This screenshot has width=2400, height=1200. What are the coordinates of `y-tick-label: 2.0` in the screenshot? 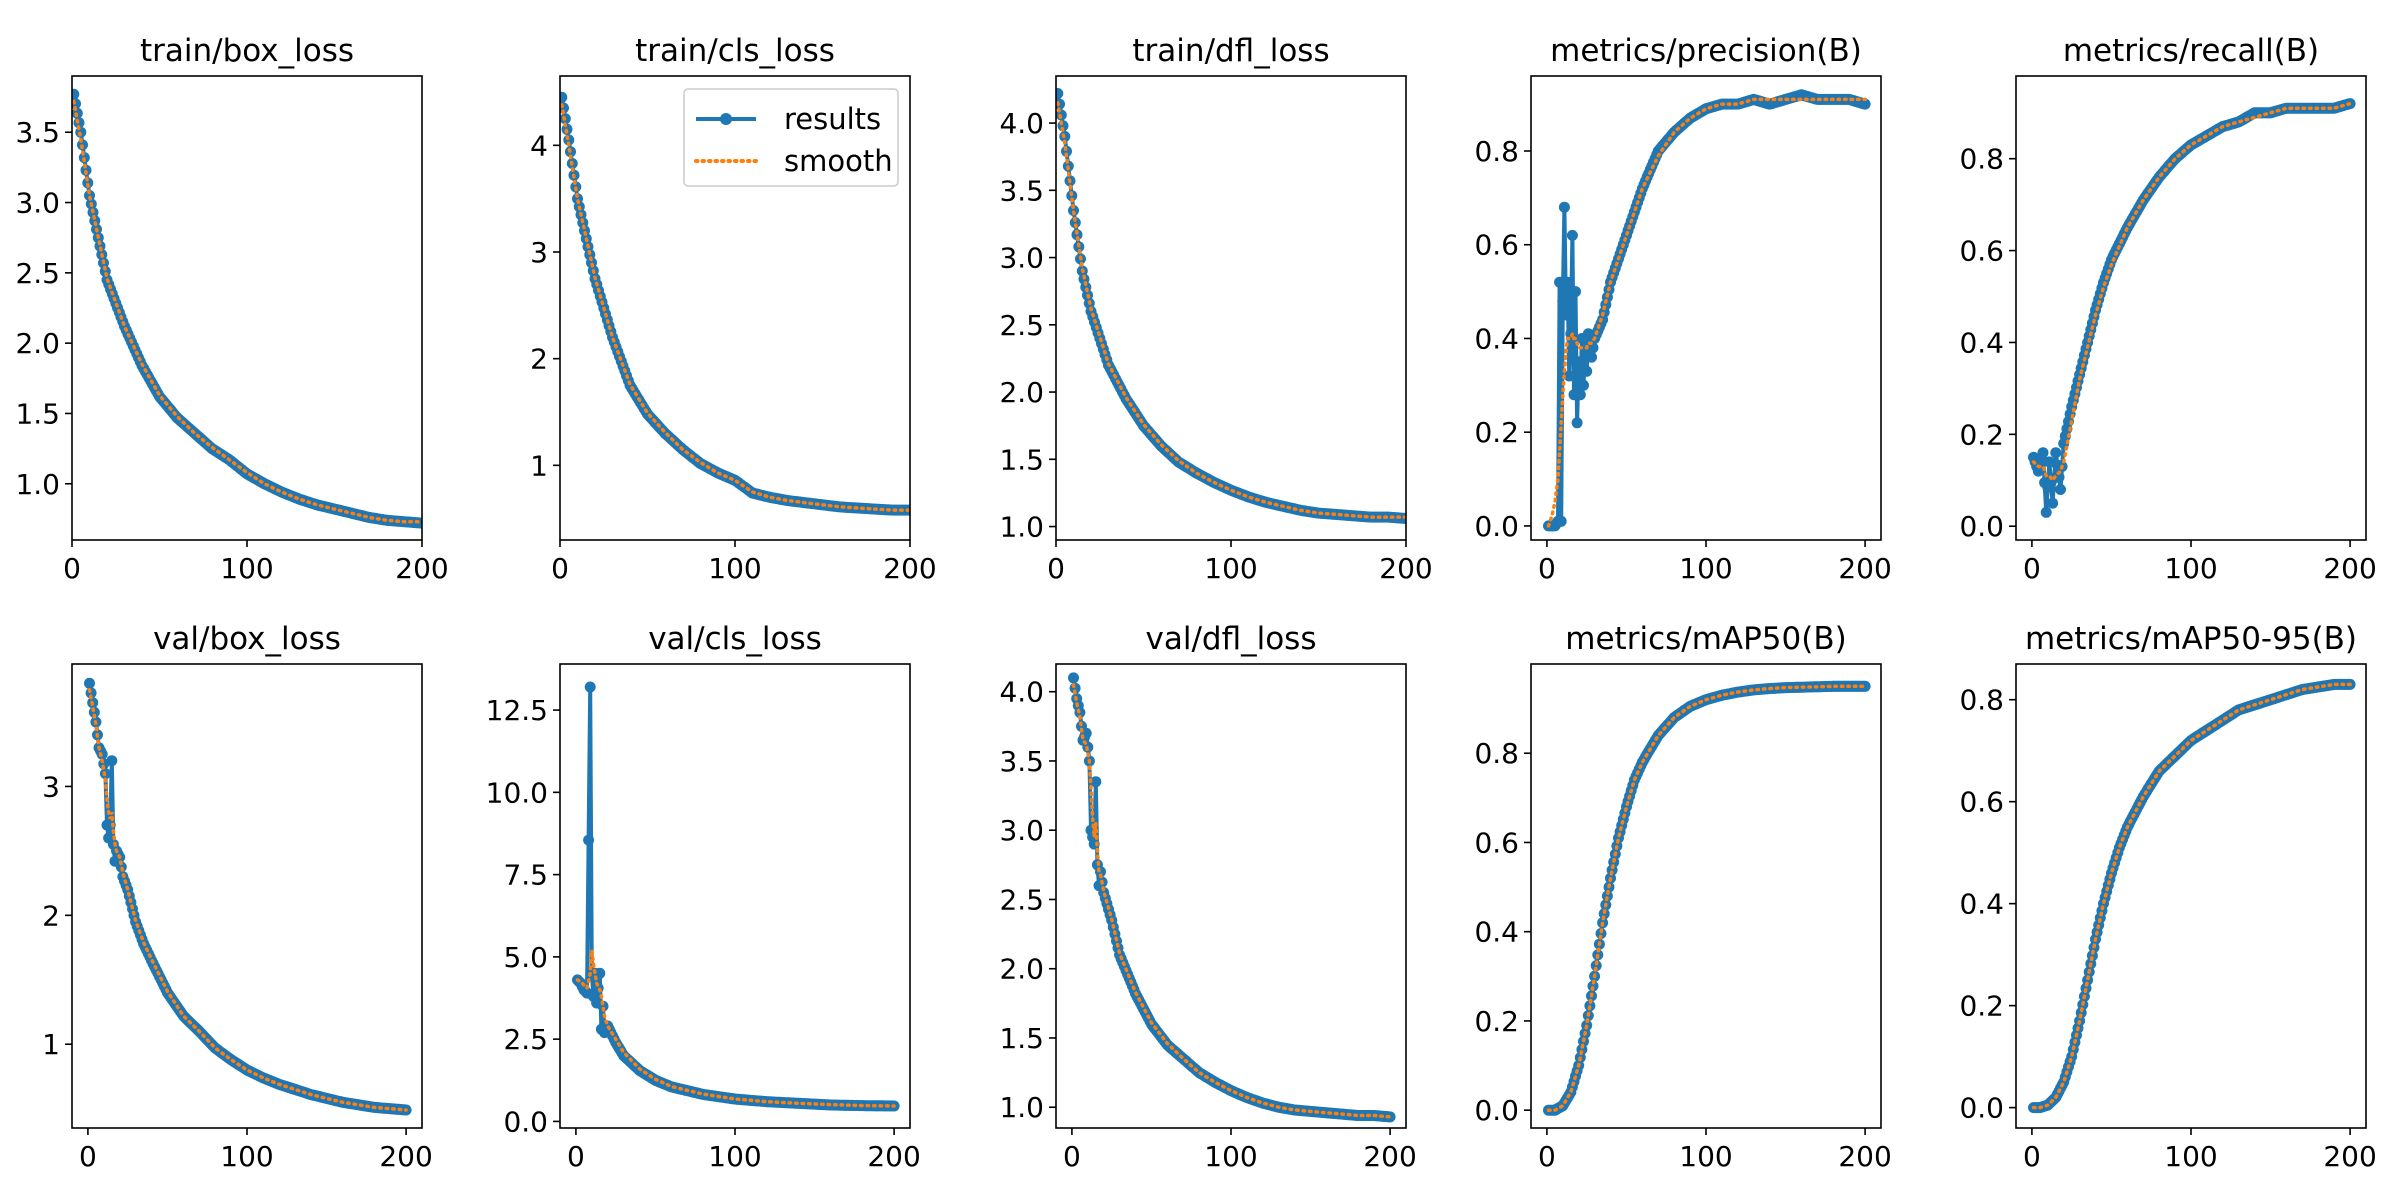 It's located at (1021, 392).